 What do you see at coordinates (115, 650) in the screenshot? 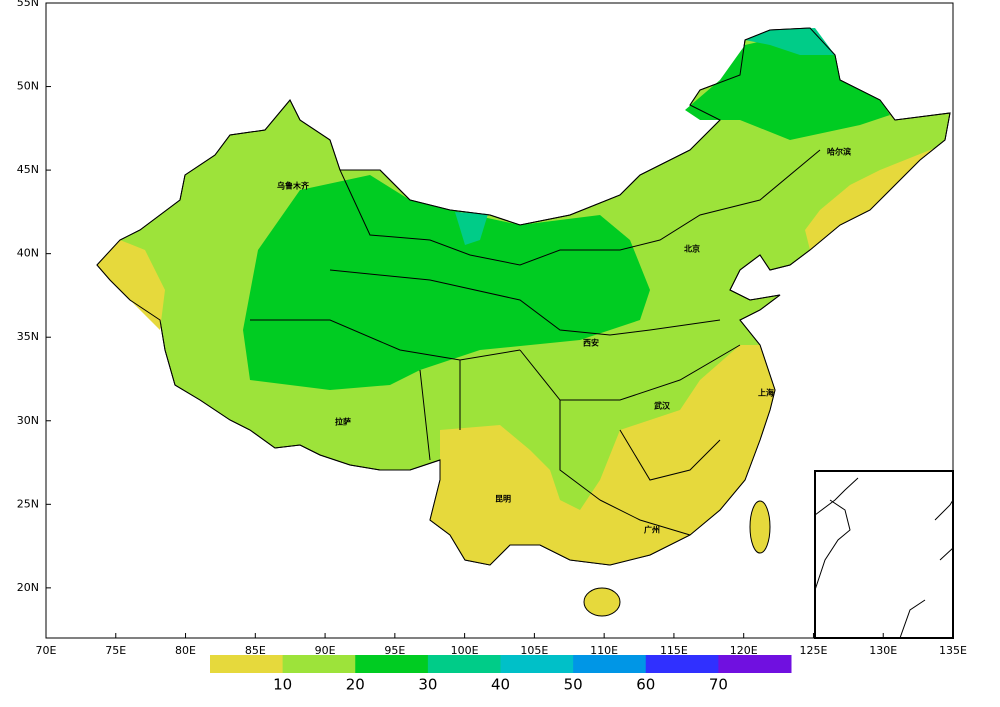
I see `x-tick-label: 75E` at bounding box center [115, 650].